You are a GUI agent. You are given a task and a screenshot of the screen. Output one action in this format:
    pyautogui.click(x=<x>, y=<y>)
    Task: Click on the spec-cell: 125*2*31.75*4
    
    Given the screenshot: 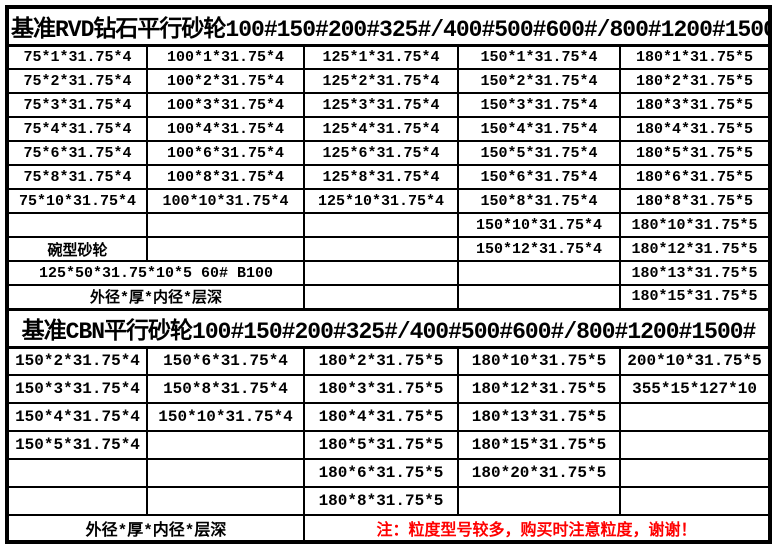 What is the action you would take?
    pyautogui.click(x=381, y=81)
    